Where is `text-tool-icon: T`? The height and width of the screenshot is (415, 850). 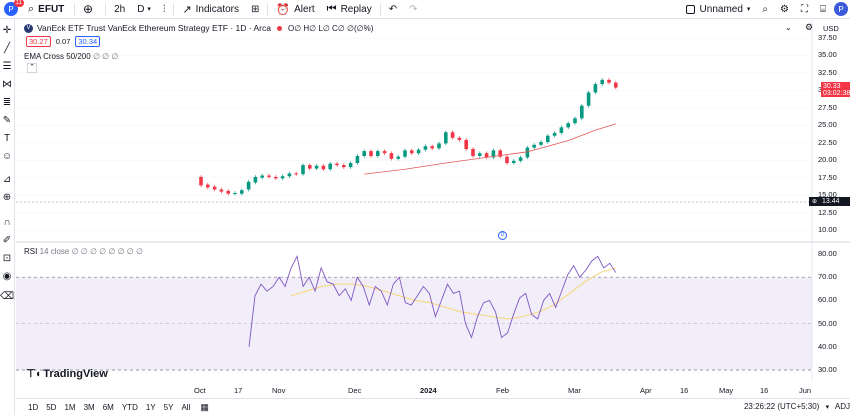 text-tool-icon: T is located at coordinates (7, 138).